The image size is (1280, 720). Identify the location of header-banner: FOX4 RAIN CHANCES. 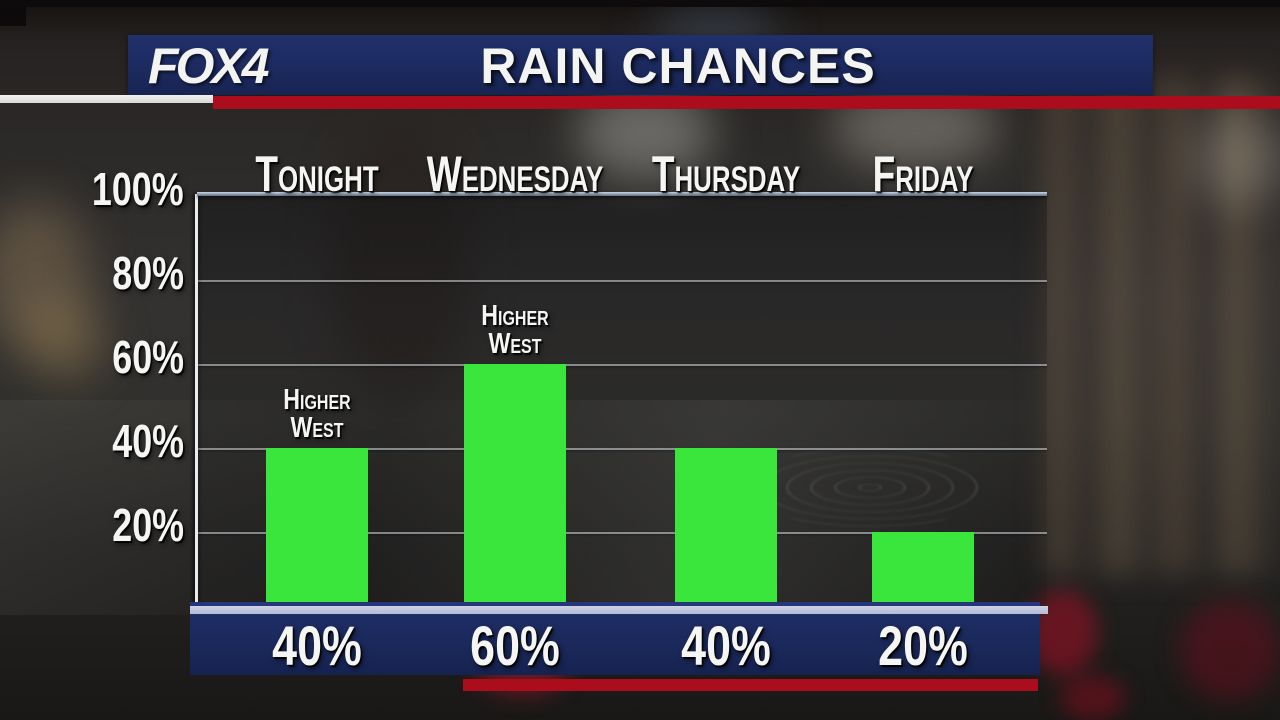
(640, 65).